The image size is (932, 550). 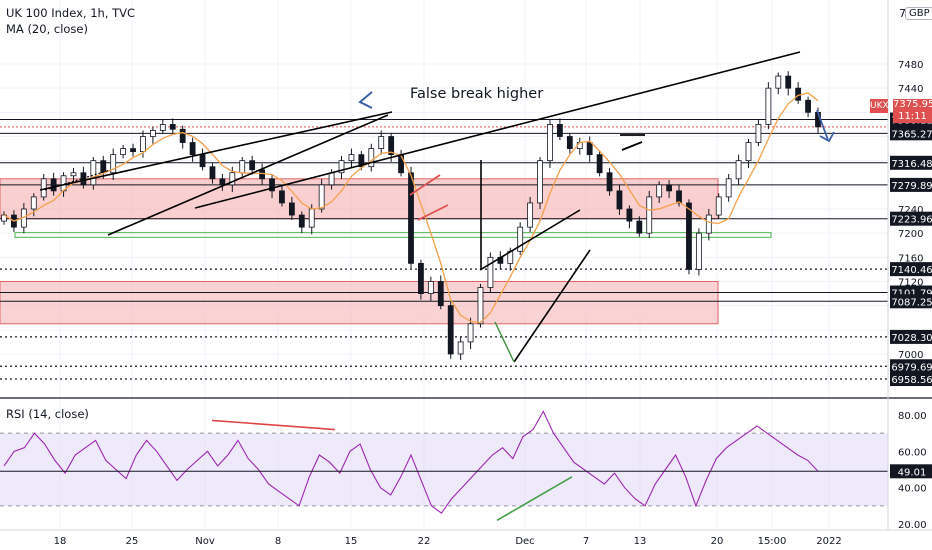 What do you see at coordinates (351, 541) in the screenshot?
I see `x-tick-4: 15` at bounding box center [351, 541].